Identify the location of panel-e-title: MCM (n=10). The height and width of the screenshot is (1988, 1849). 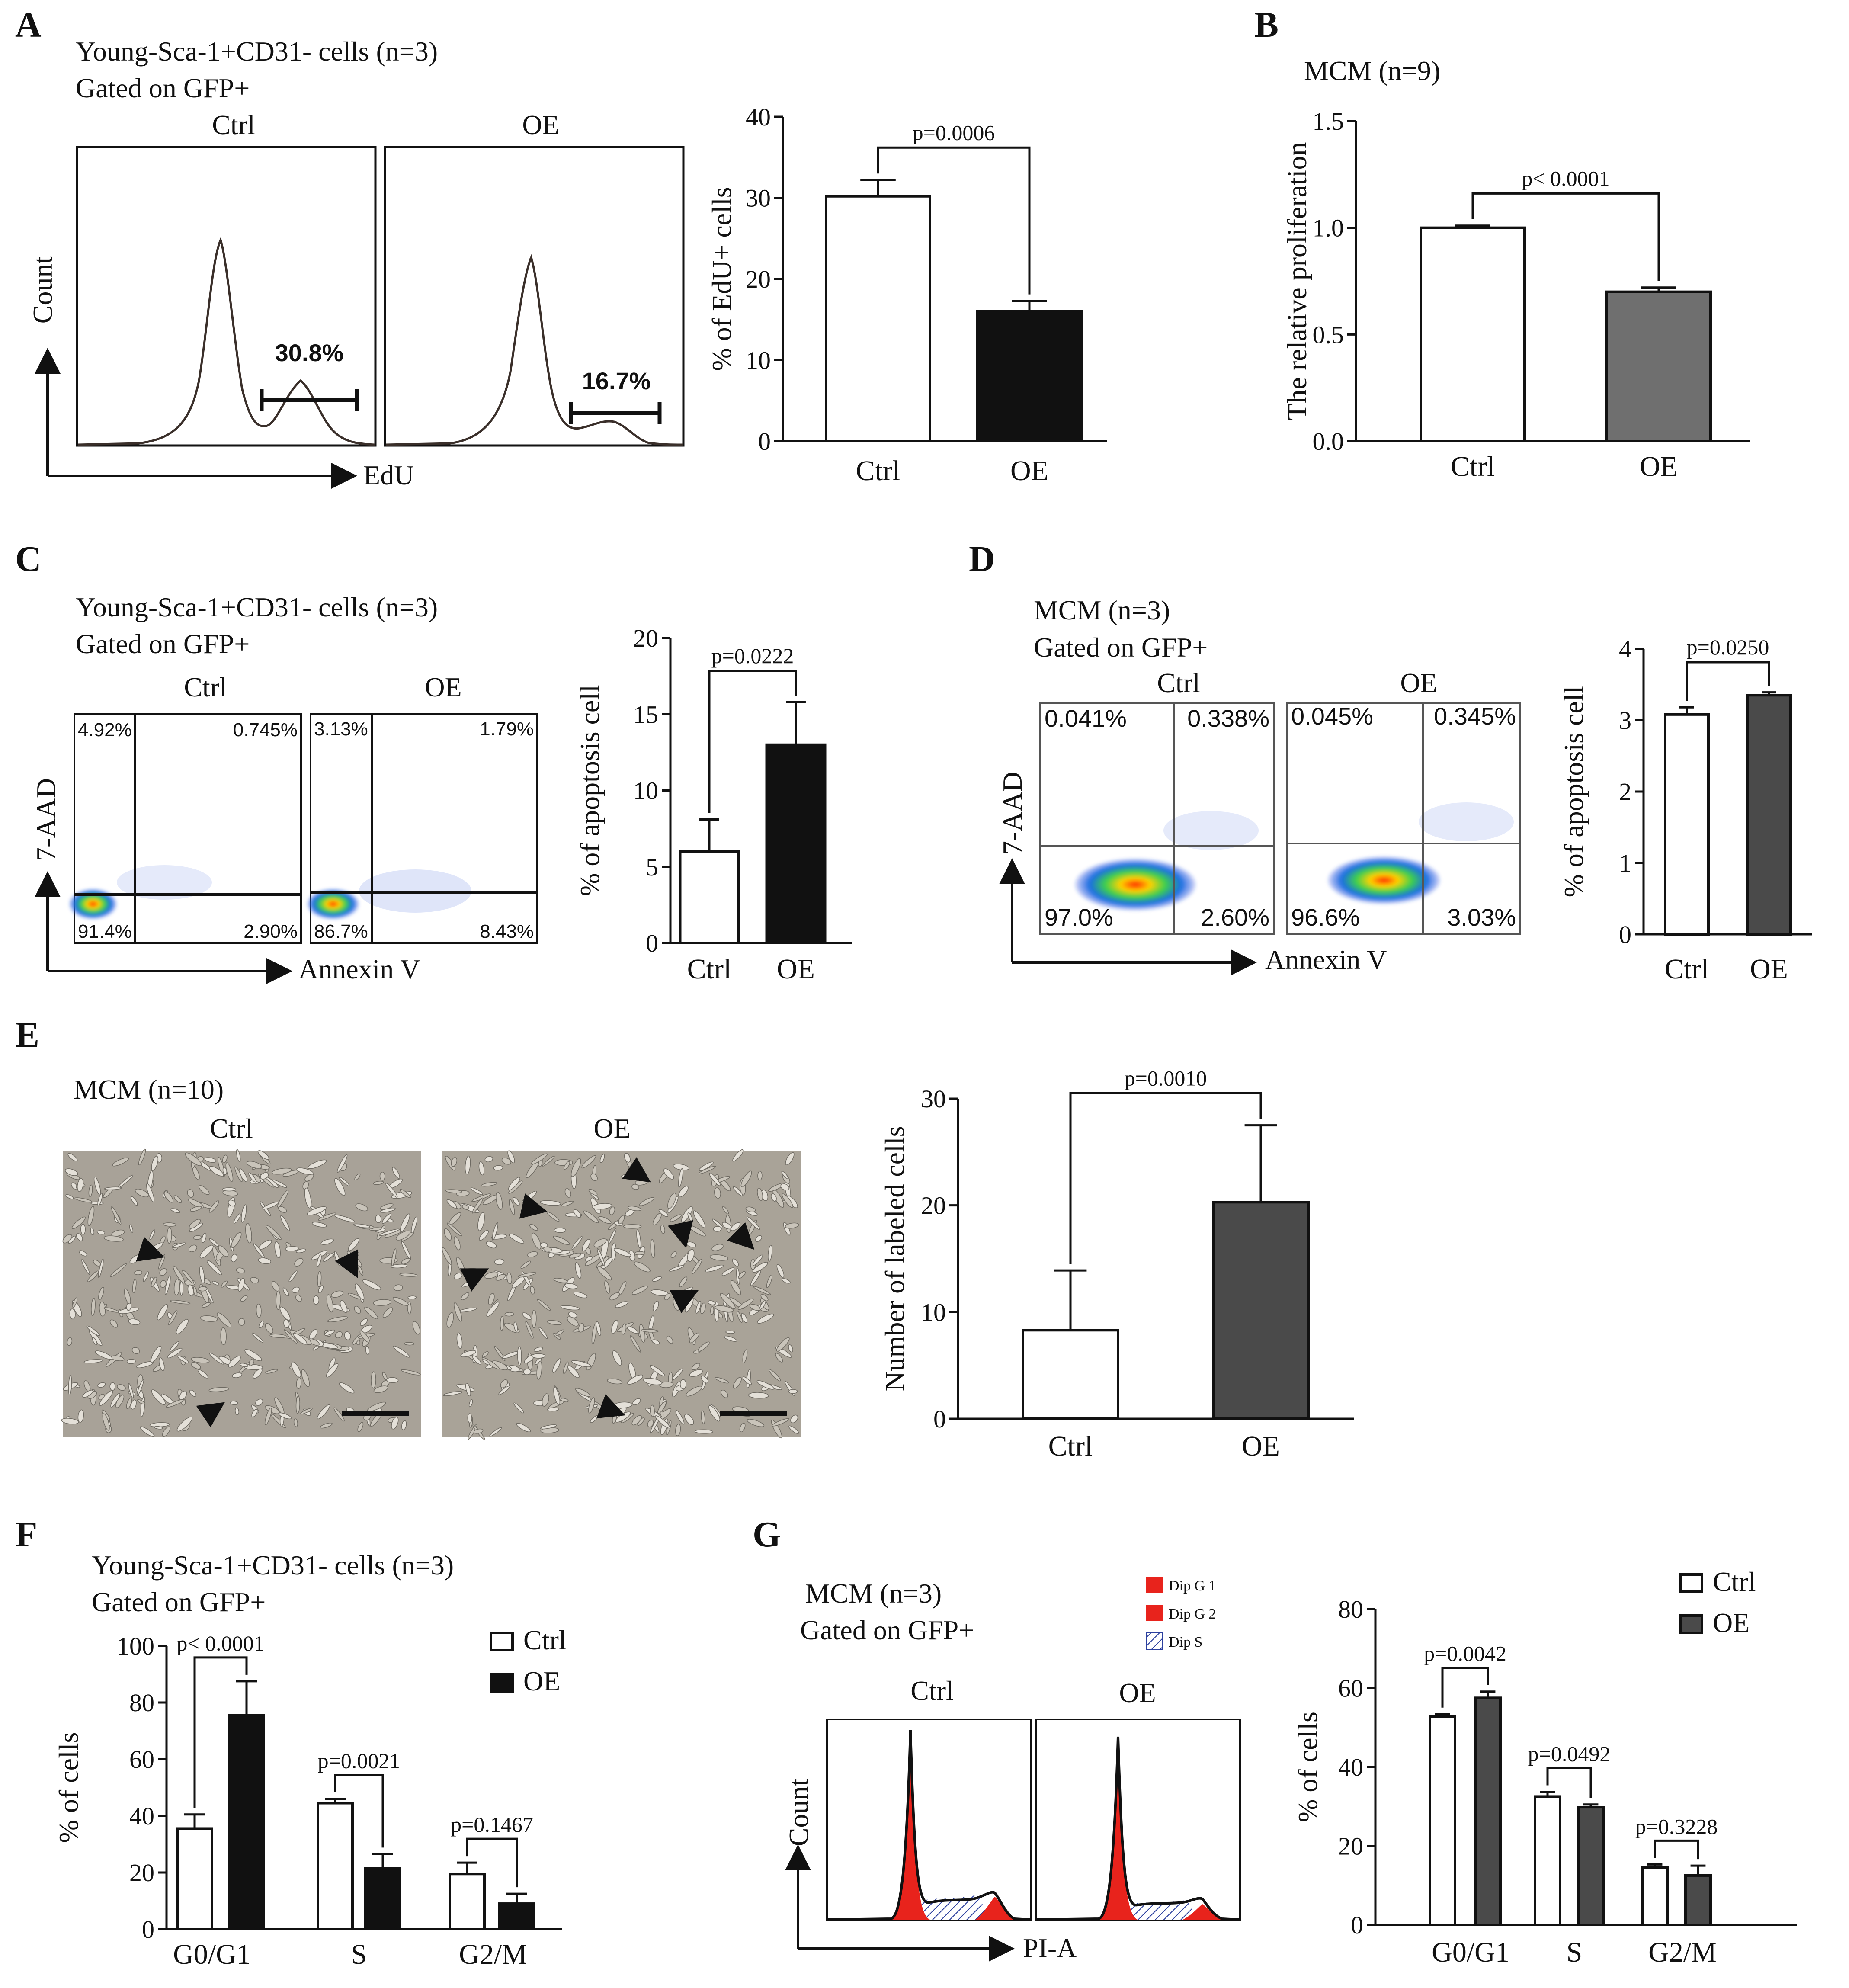
(149, 1089).